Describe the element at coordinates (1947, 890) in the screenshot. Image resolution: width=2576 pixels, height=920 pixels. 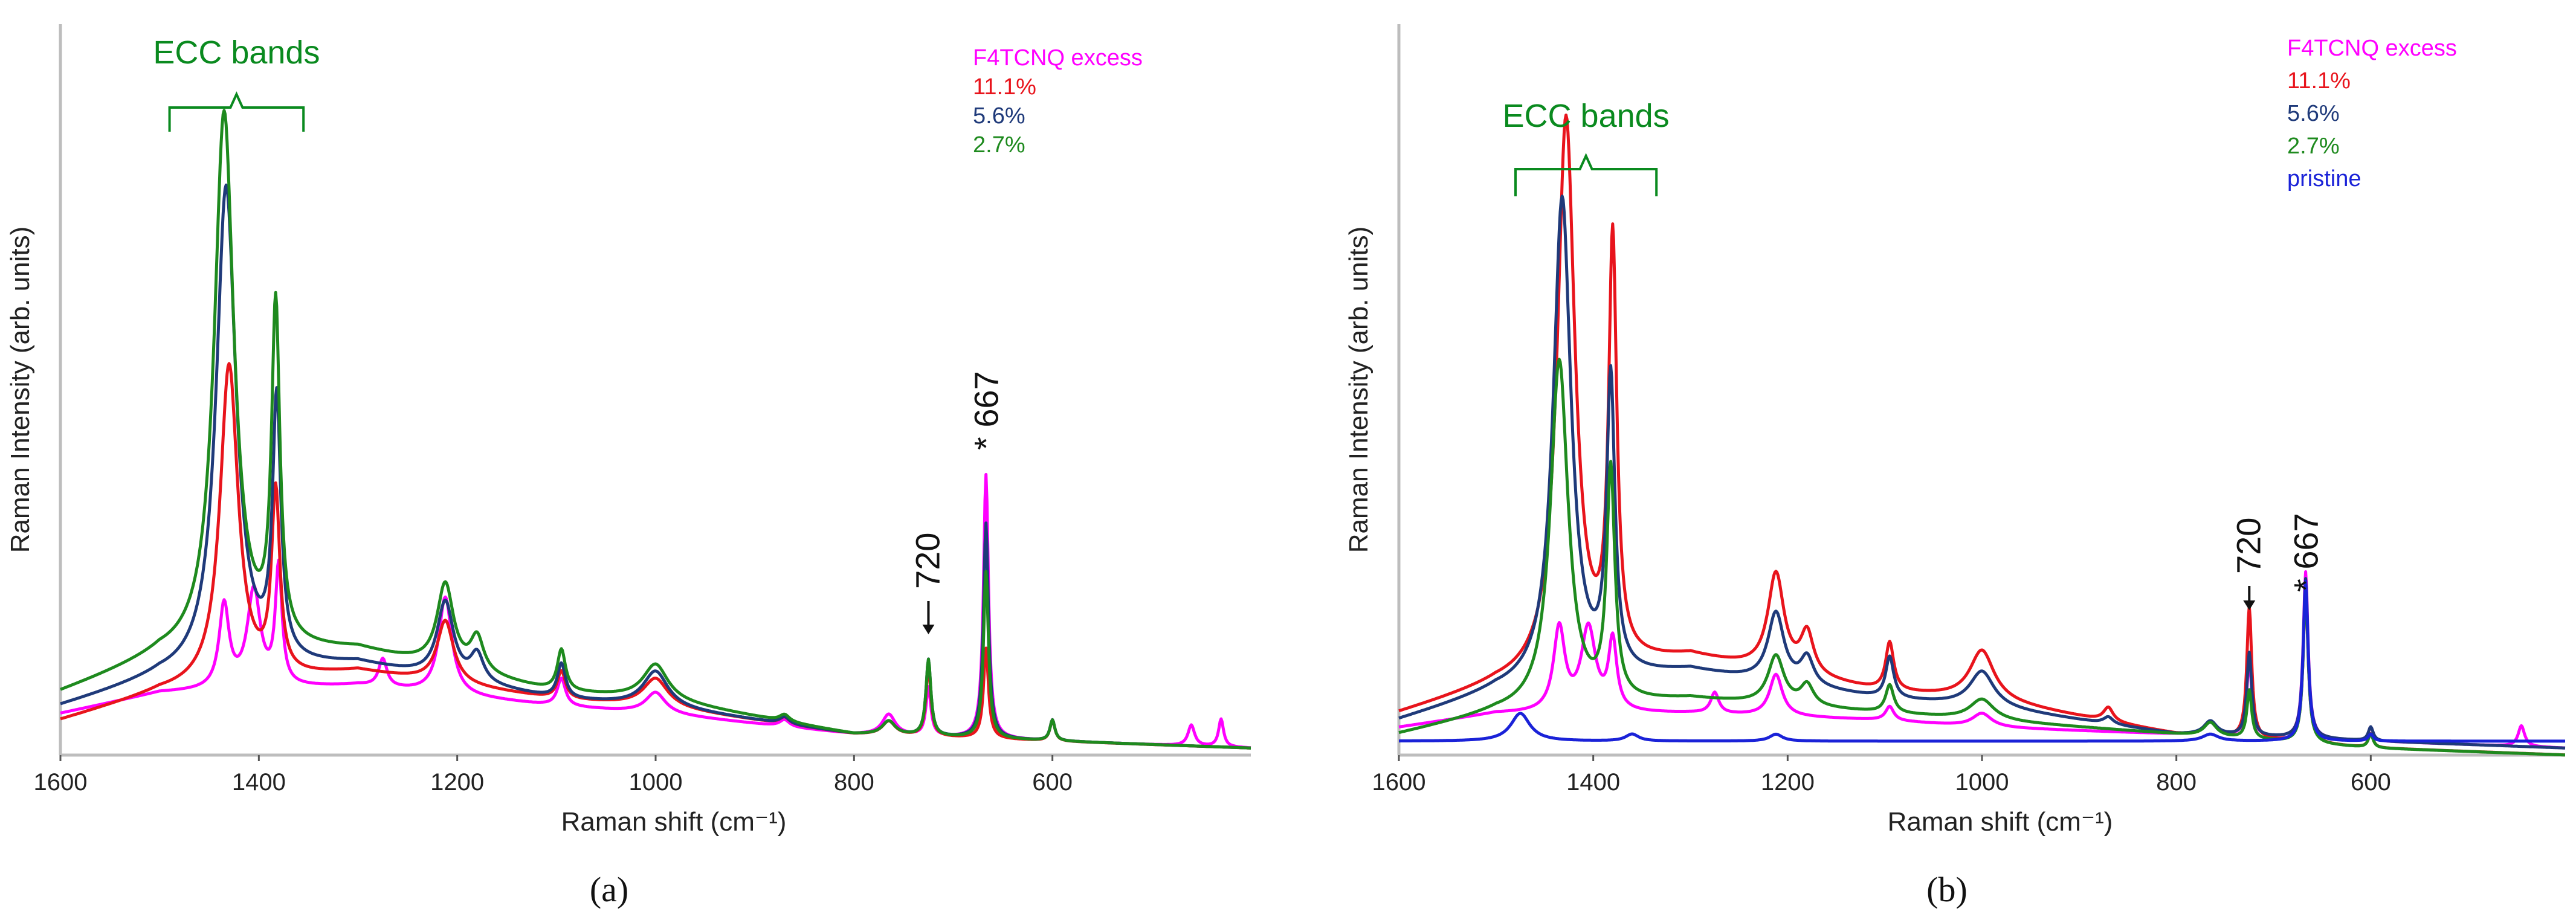
I see `panel-caption: (b)` at that location.